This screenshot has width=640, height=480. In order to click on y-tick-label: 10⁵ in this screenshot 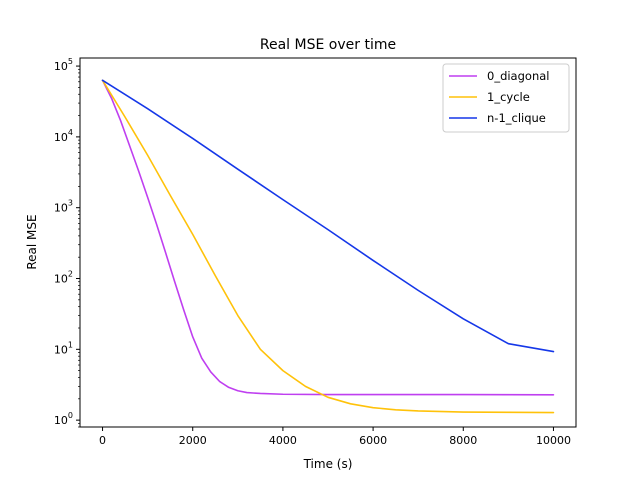, I will do `click(63, 65)`.